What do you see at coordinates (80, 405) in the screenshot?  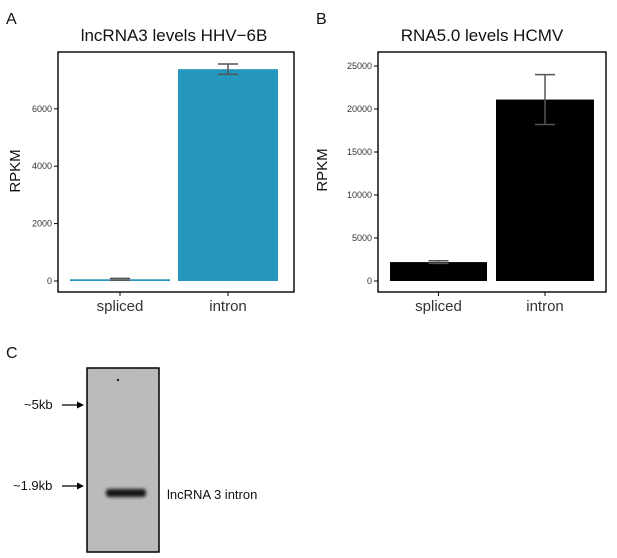 I see `marker-arrow-5kb-icon` at bounding box center [80, 405].